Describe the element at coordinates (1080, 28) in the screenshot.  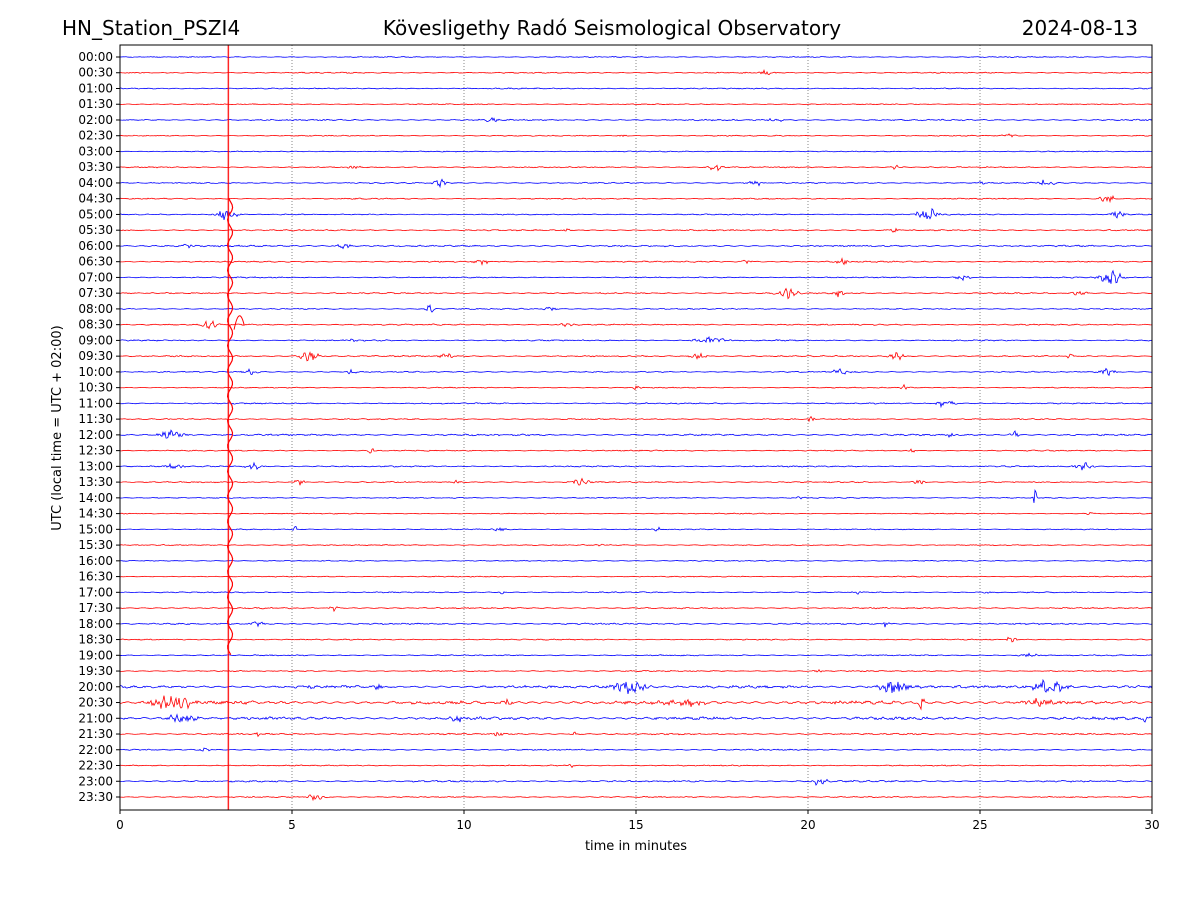
I see `date-label: 2024-08-13` at that location.